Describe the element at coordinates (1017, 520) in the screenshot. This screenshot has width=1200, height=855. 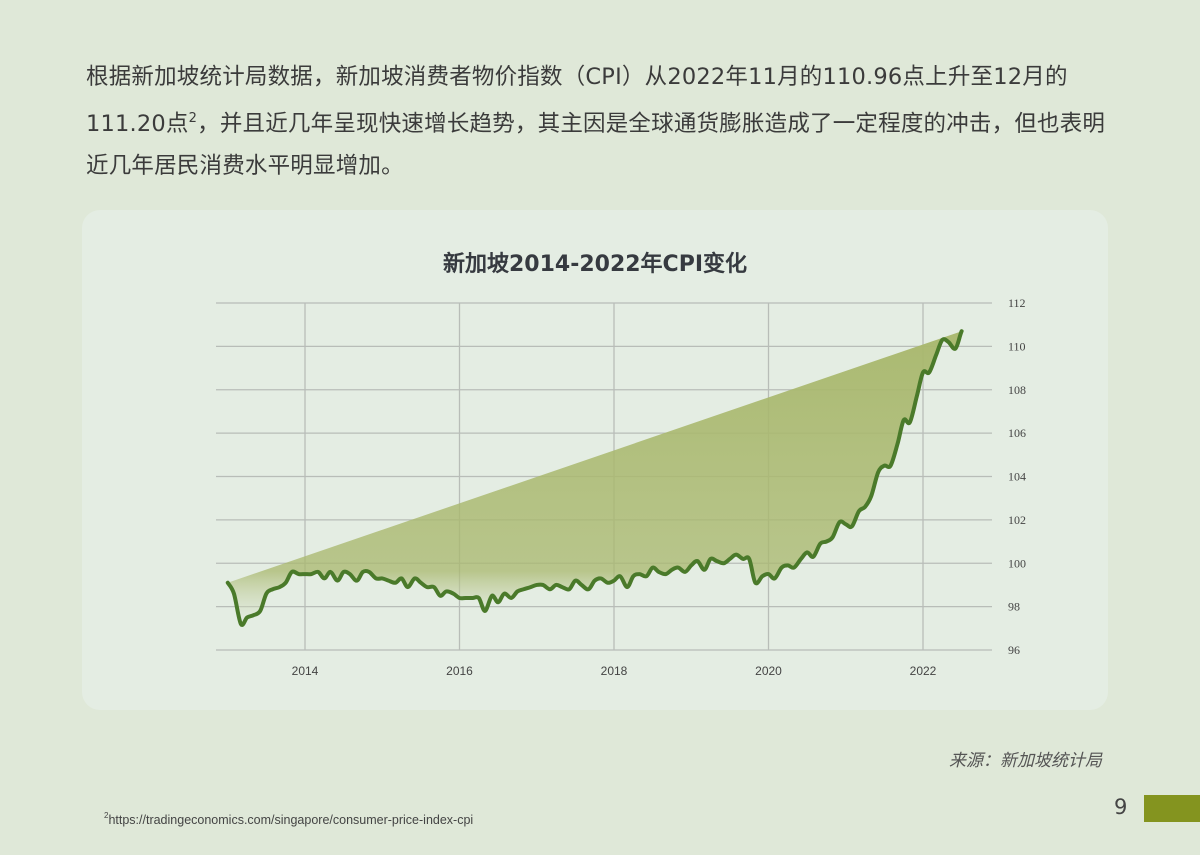
I see `y-tick-label: 102` at that location.